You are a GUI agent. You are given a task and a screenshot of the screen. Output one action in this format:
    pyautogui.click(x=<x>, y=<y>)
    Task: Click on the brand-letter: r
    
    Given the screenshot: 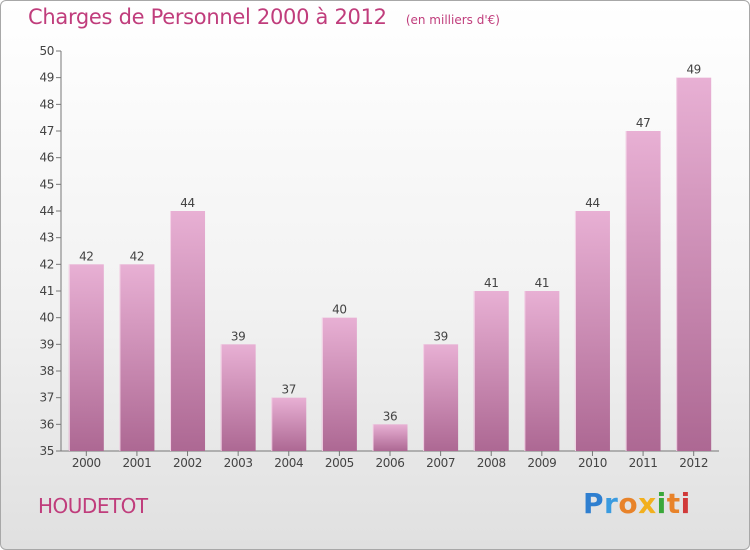 What is the action you would take?
    pyautogui.click(x=611, y=503)
    